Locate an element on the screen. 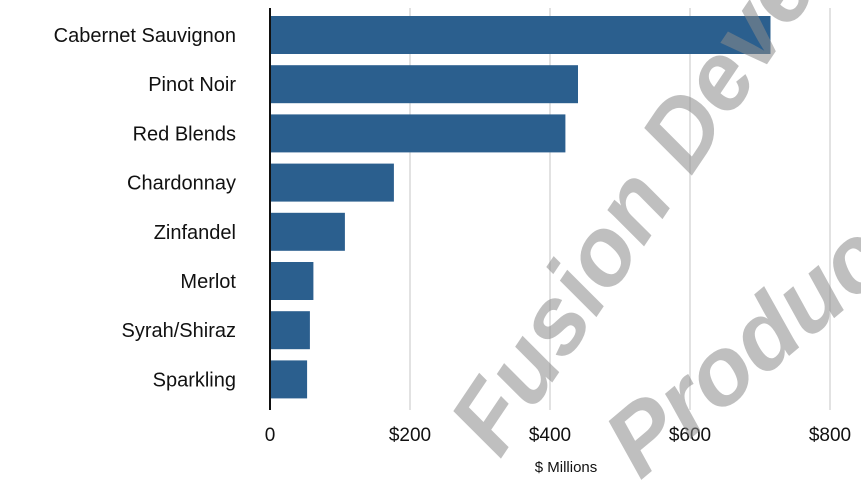 This screenshot has width=861, height=481. category-label: Pinot Noir is located at coordinates (192, 85).